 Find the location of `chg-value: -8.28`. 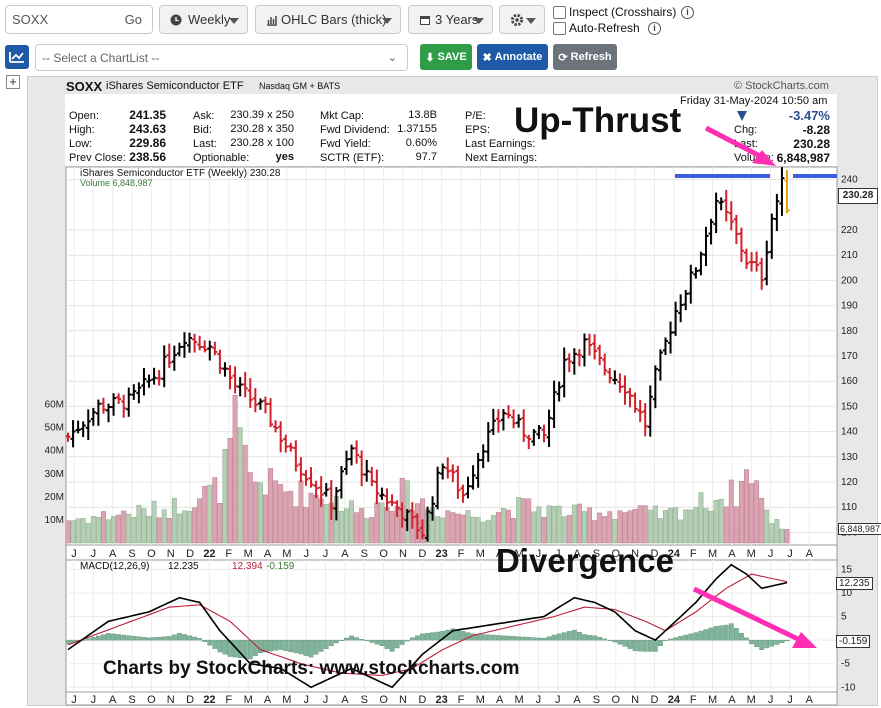

chg-value: -8.28 is located at coordinates (816, 130).